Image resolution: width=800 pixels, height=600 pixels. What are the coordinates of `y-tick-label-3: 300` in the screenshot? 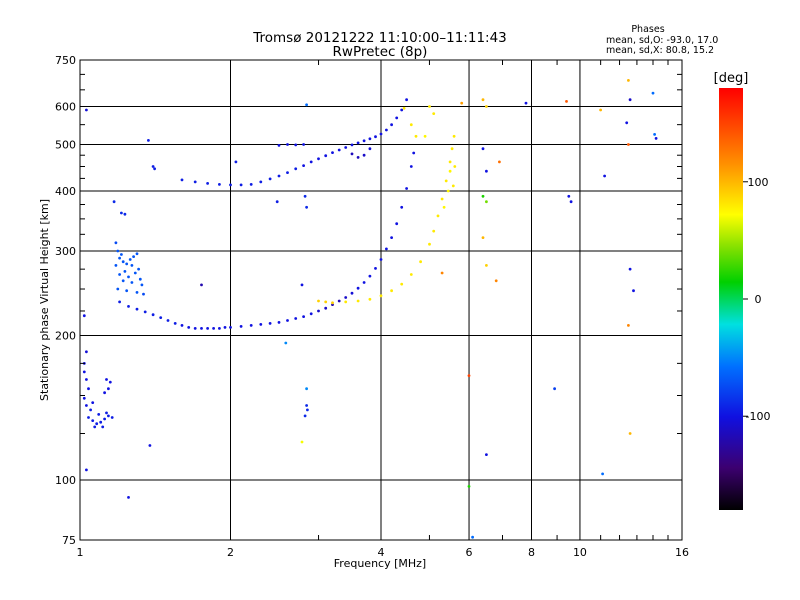 It's located at (65, 251).